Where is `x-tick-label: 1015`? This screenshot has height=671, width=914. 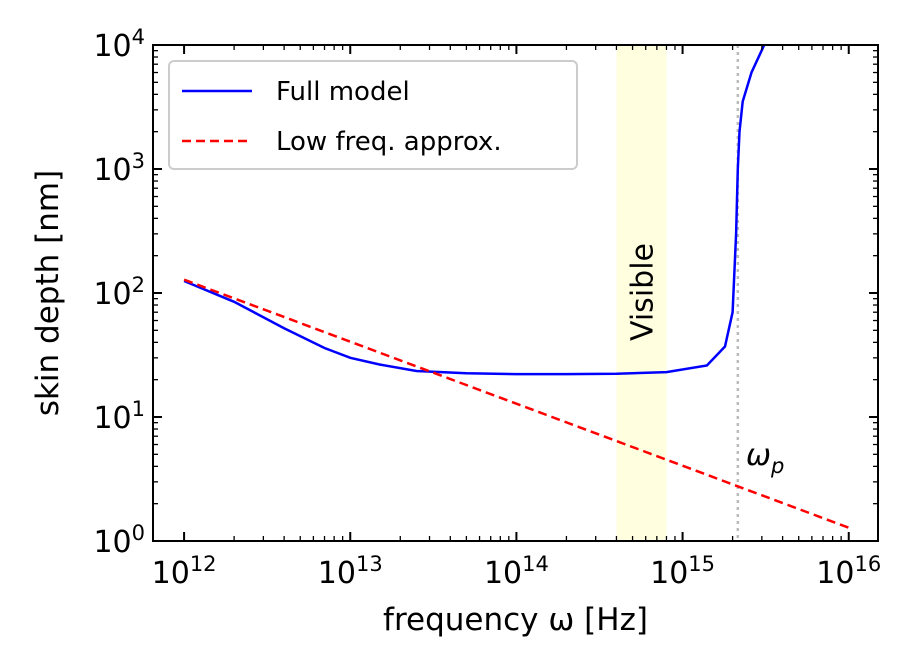
x-tick-label: 1015 is located at coordinates (682, 571).